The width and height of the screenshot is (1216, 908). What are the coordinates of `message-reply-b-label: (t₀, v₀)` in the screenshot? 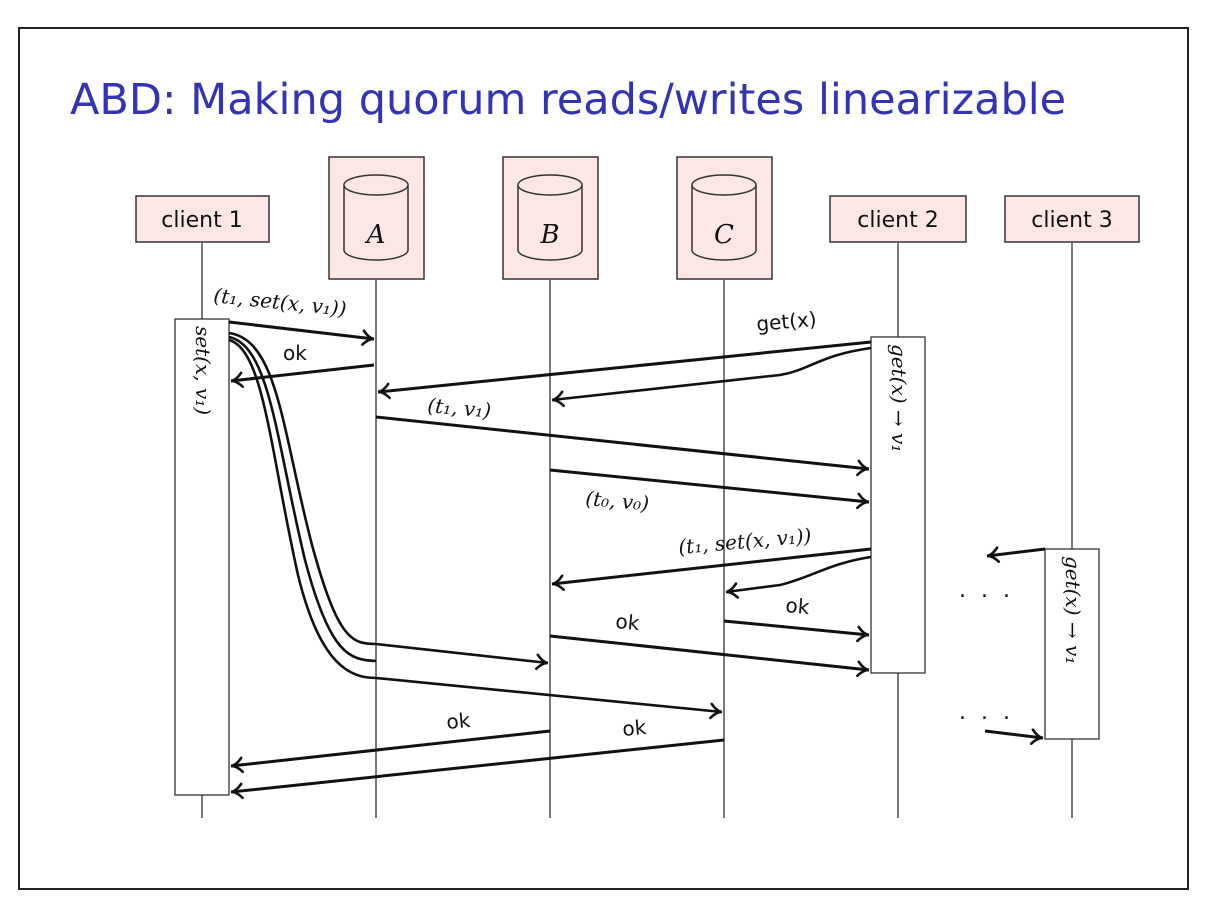 It's located at (618, 500).